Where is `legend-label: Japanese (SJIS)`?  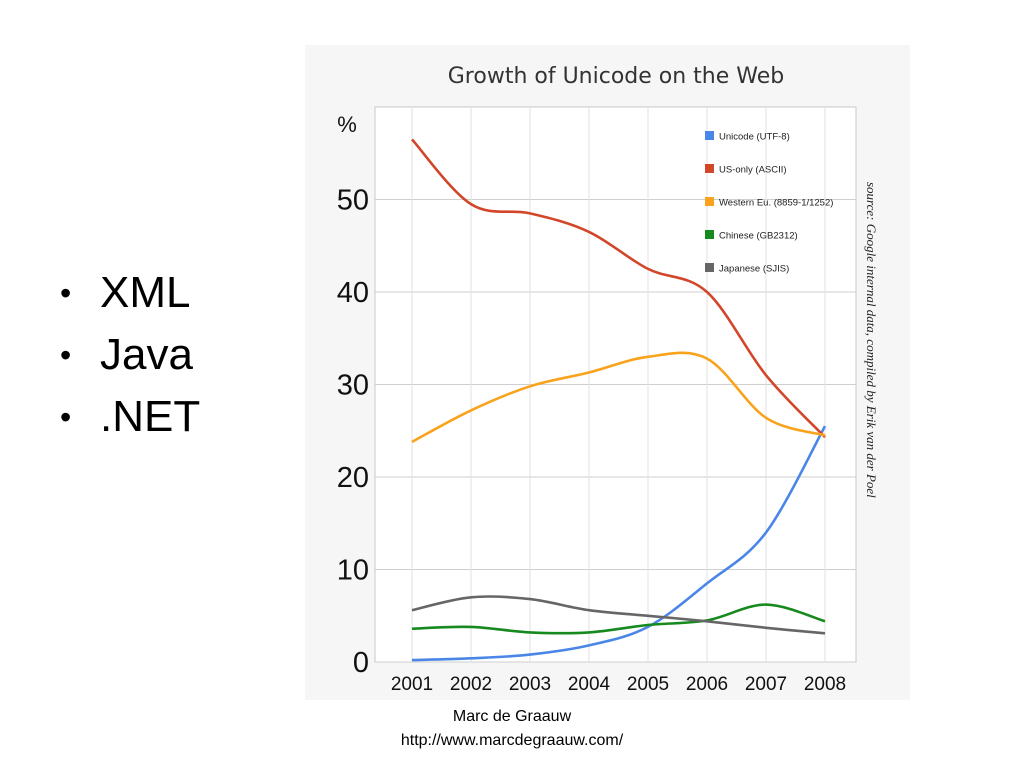 legend-label: Japanese (SJIS) is located at coordinates (754, 269).